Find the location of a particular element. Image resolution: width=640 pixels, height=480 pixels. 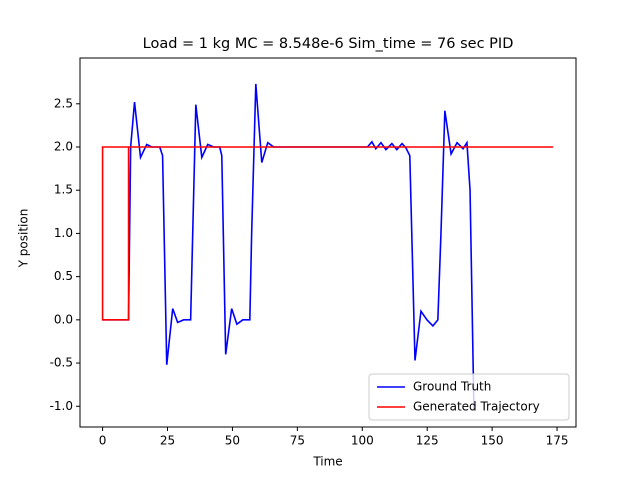

x-tick-label: 0 is located at coordinates (103, 441).